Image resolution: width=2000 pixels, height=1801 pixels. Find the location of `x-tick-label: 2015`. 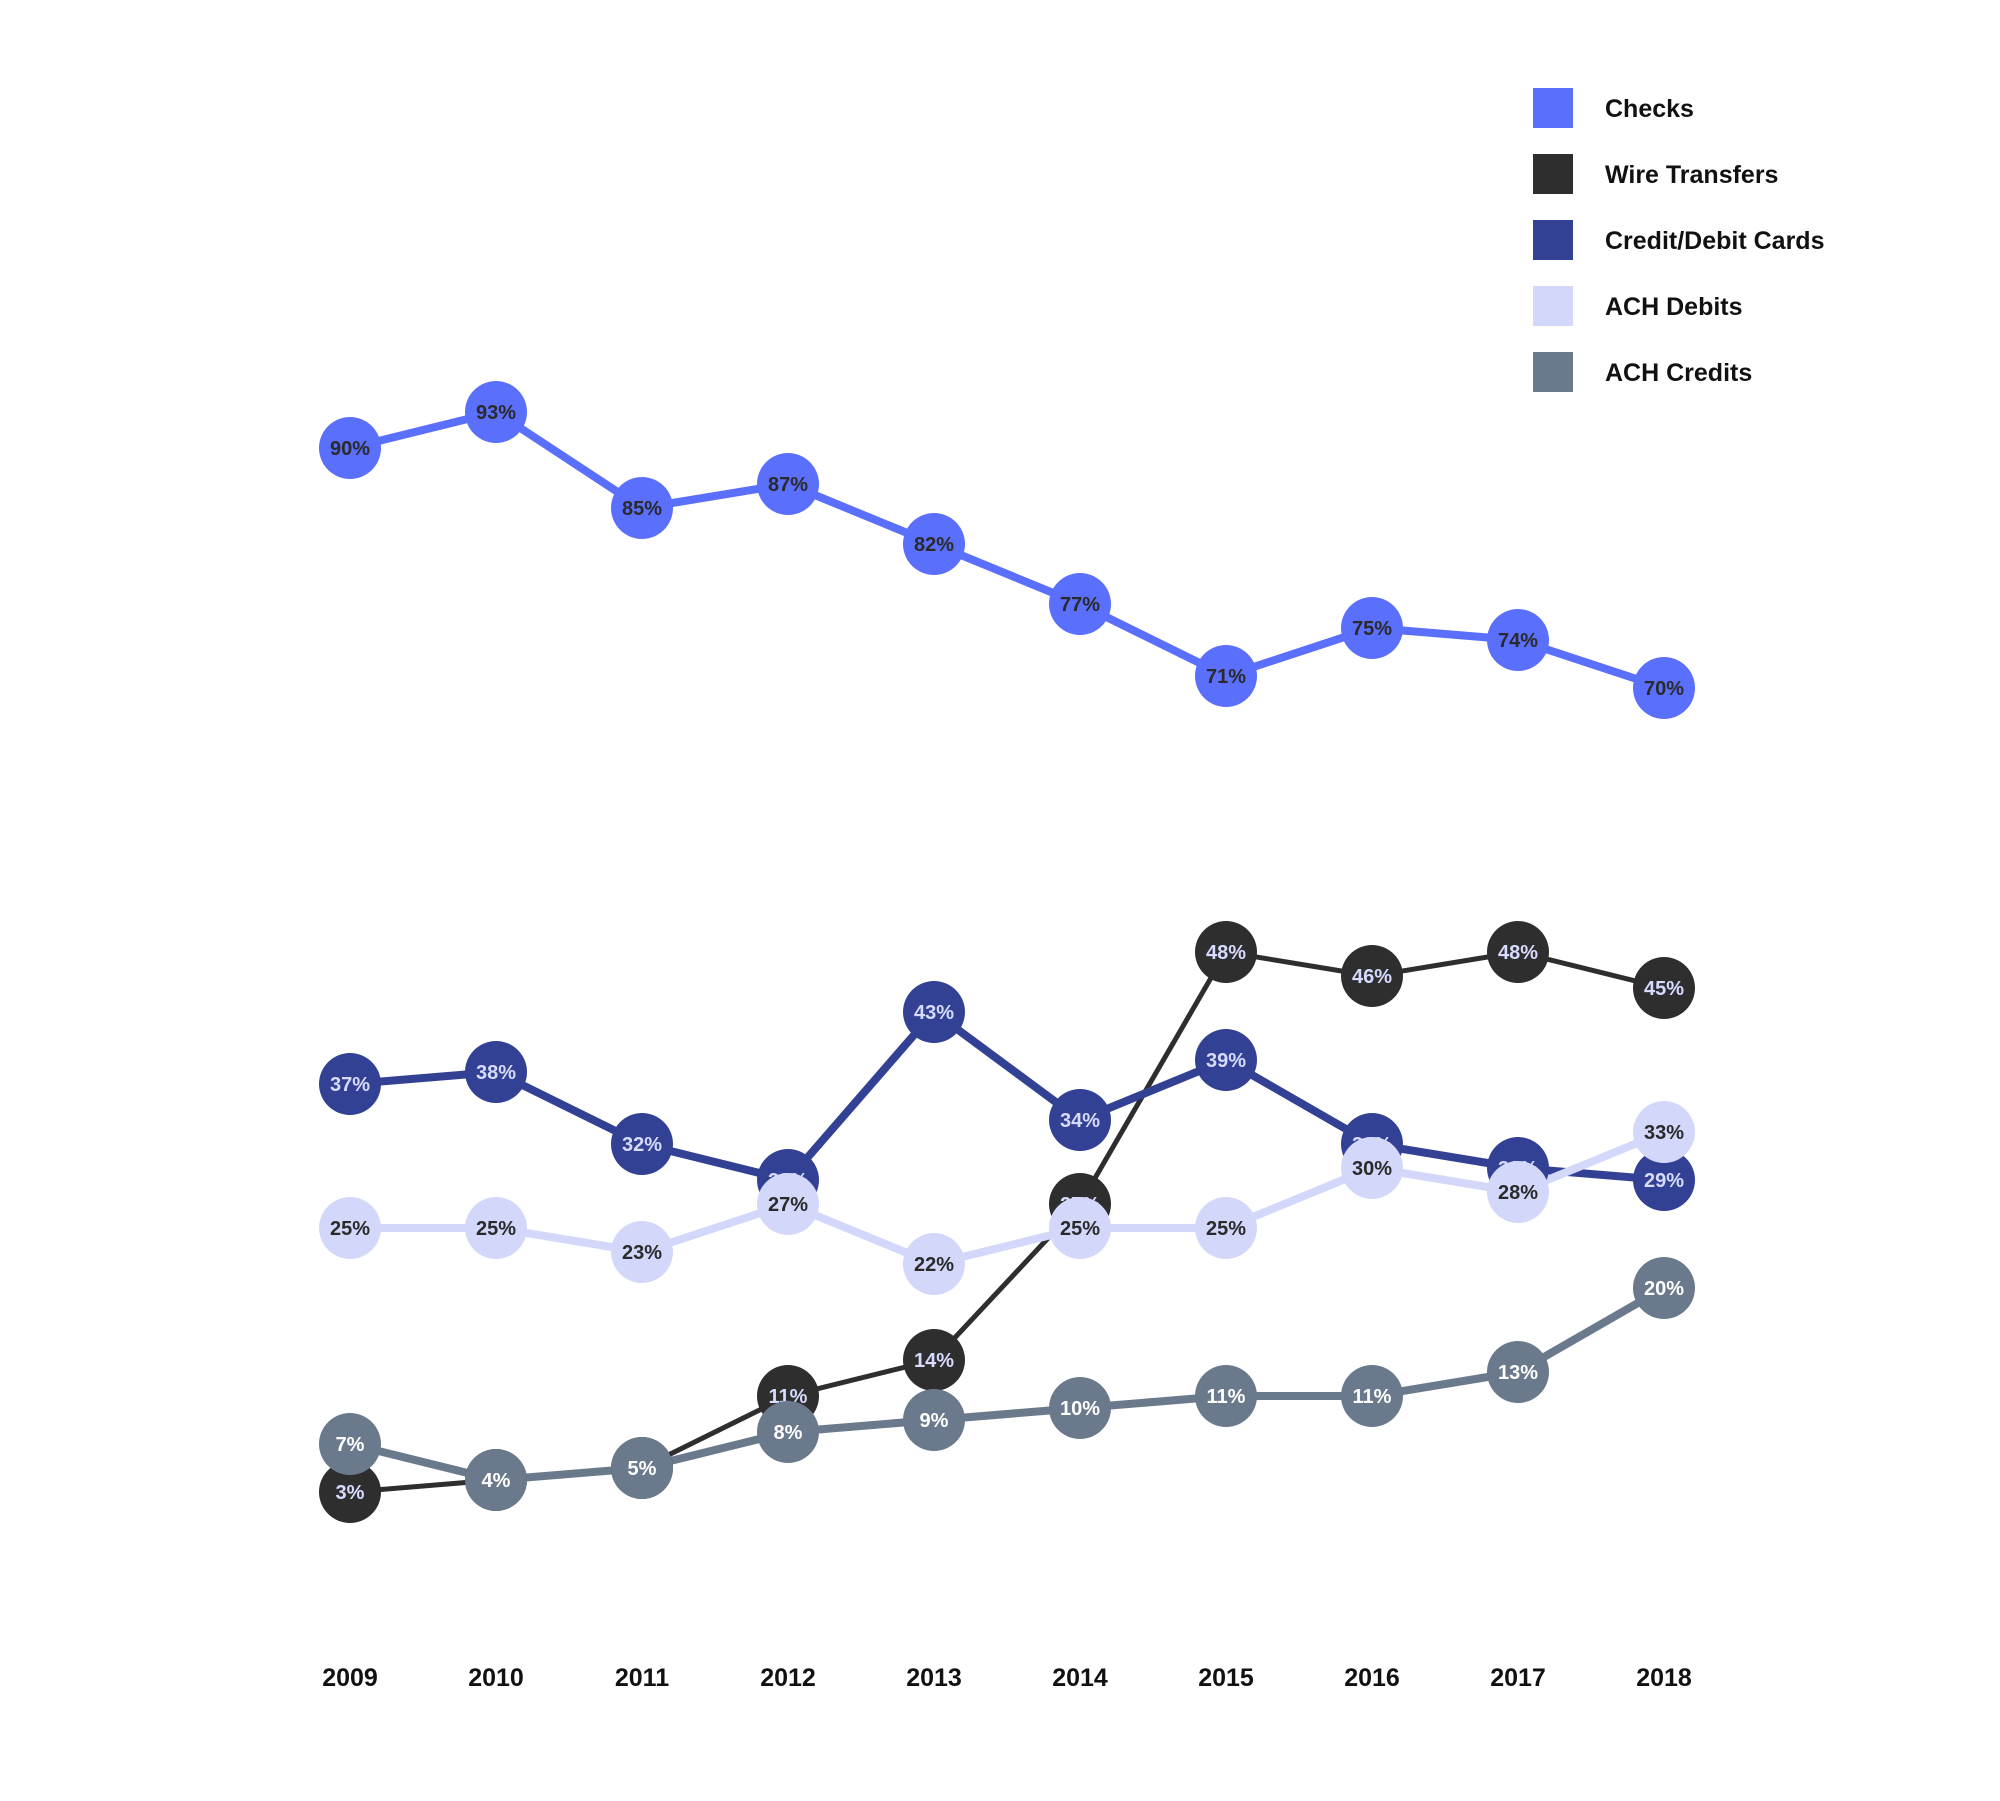

x-tick-label: 2015 is located at coordinates (1226, 1678).